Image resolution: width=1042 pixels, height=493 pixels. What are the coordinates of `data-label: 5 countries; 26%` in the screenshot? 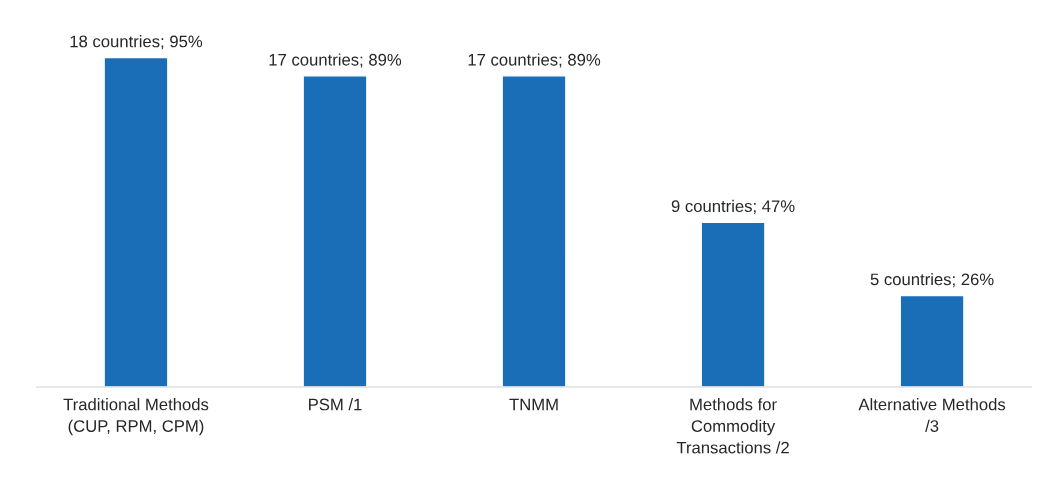 It's located at (932, 280).